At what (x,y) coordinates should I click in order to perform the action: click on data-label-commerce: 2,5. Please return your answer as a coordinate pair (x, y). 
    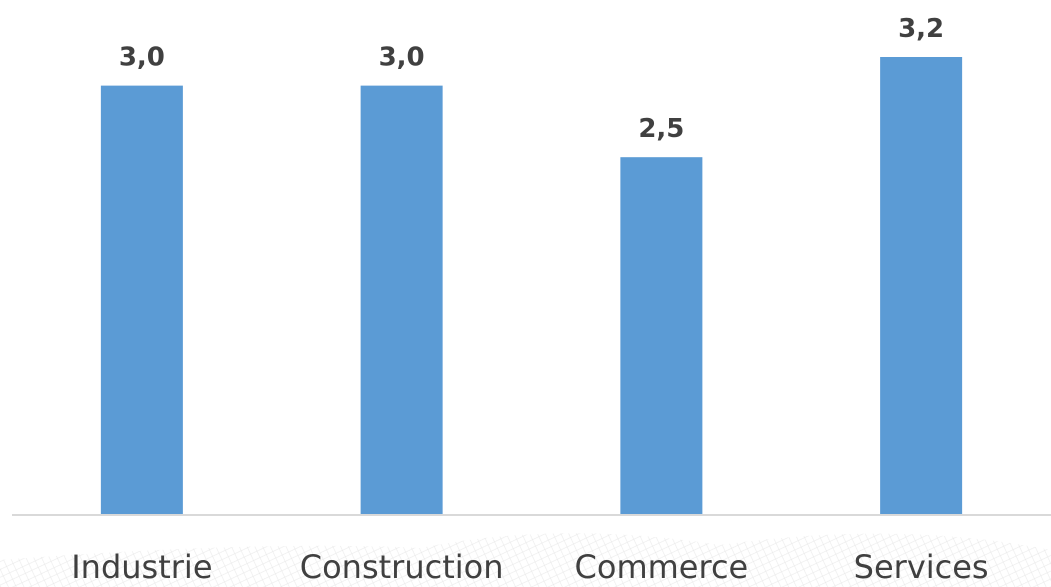
    Looking at the image, I should click on (661, 129).